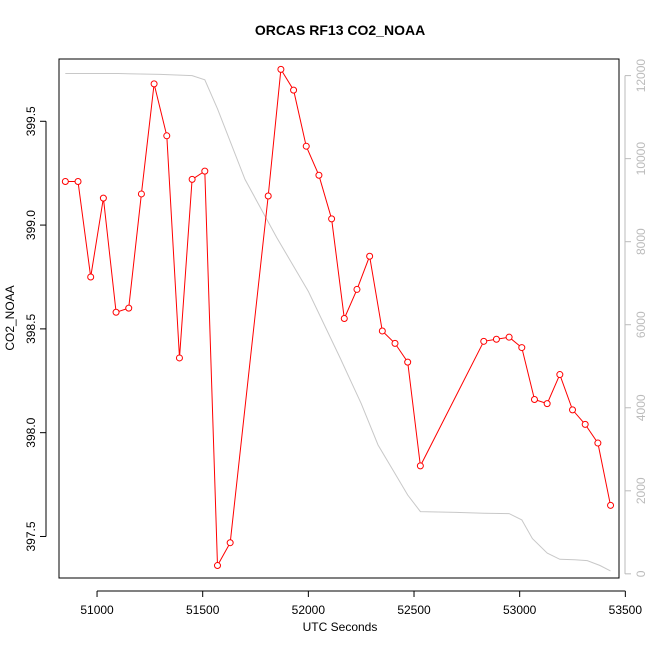 The image size is (650, 650). Describe the element at coordinates (309, 610) in the screenshot. I see `x-tick-label: 52000` at that location.